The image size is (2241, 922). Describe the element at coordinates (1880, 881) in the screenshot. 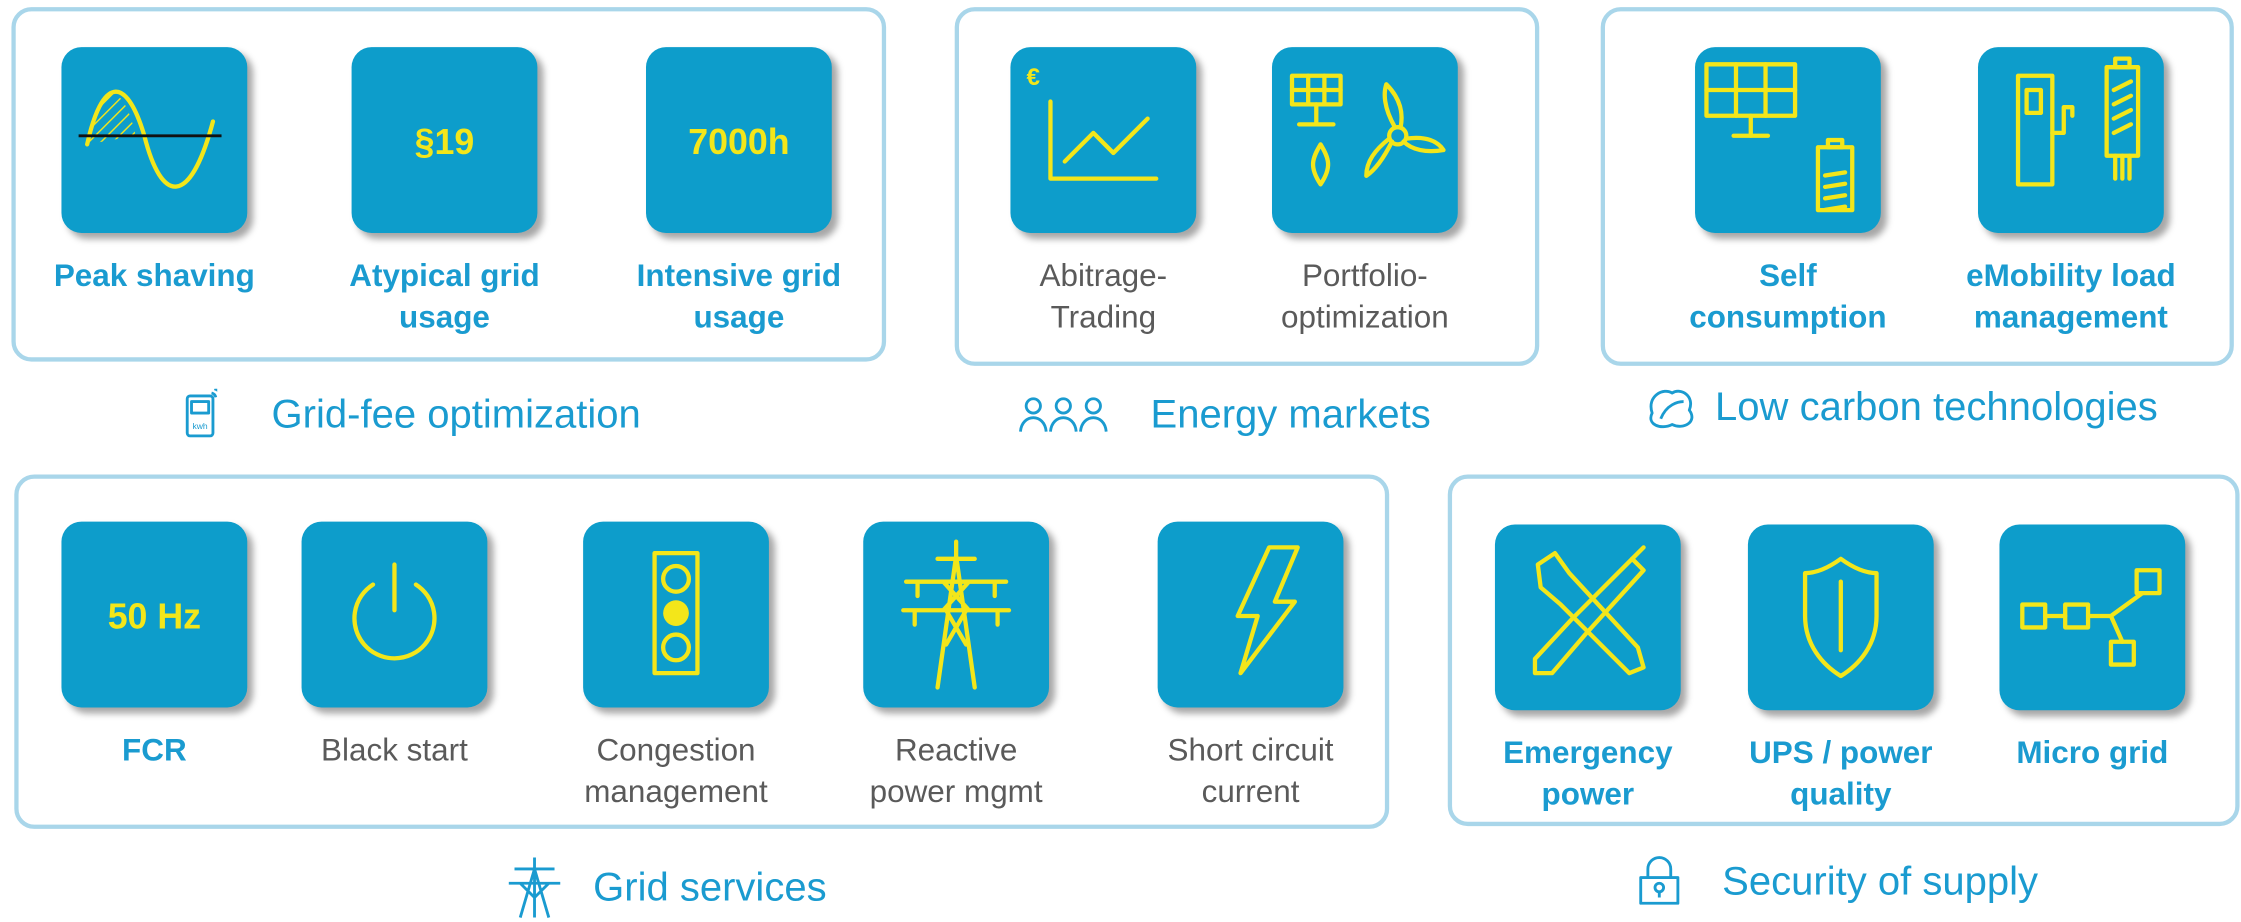

I see `group-caption: Security of supply` at that location.